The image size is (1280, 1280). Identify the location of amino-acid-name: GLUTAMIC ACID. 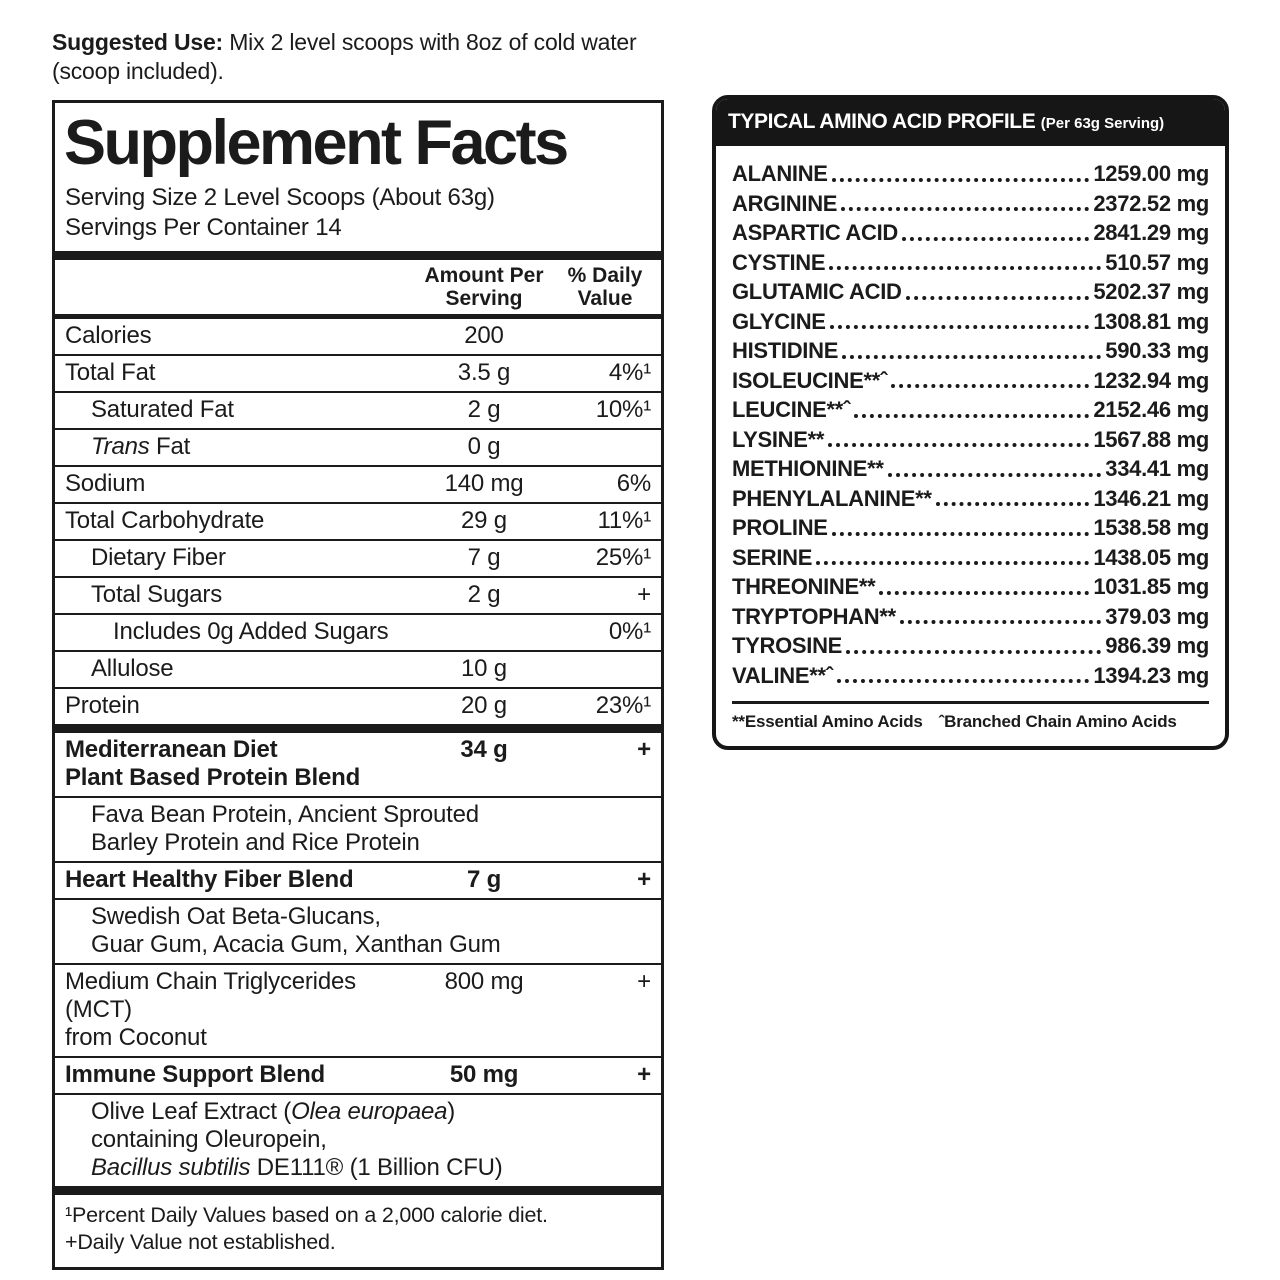
(817, 291).